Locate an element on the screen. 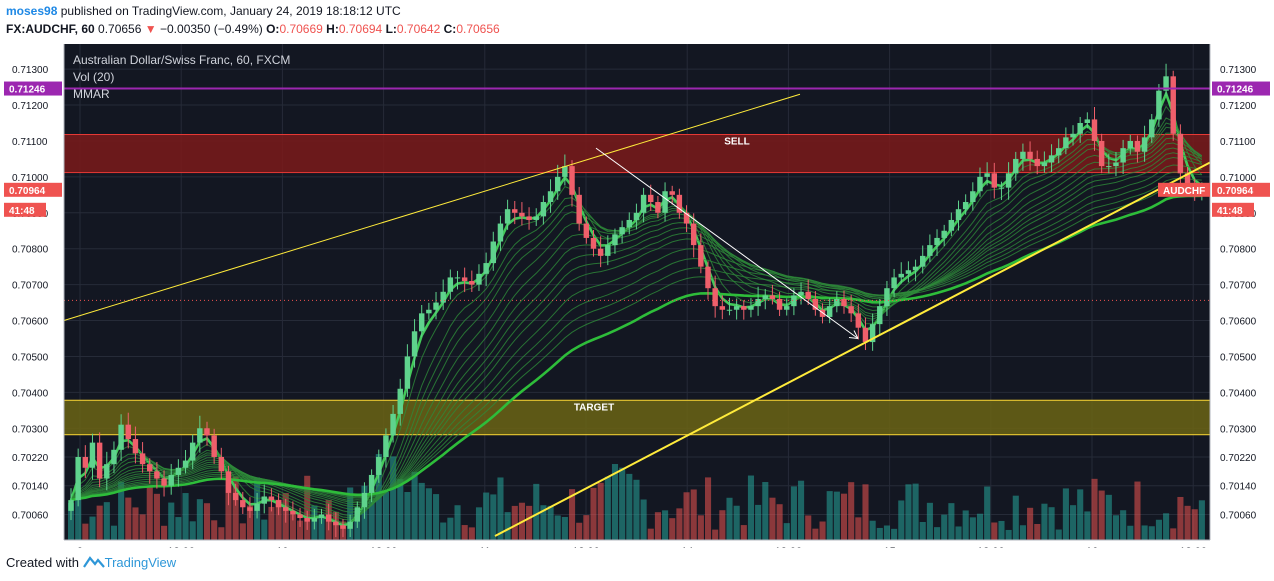  y-tick-label-left: 0.70500 is located at coordinates (30, 357).